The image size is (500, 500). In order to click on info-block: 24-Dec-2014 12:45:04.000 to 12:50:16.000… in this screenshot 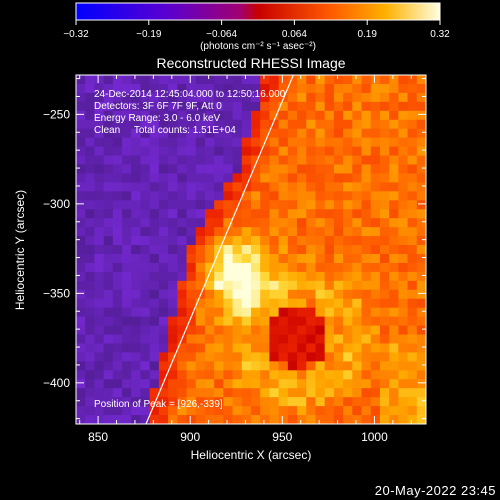, I will do `click(190, 112)`.